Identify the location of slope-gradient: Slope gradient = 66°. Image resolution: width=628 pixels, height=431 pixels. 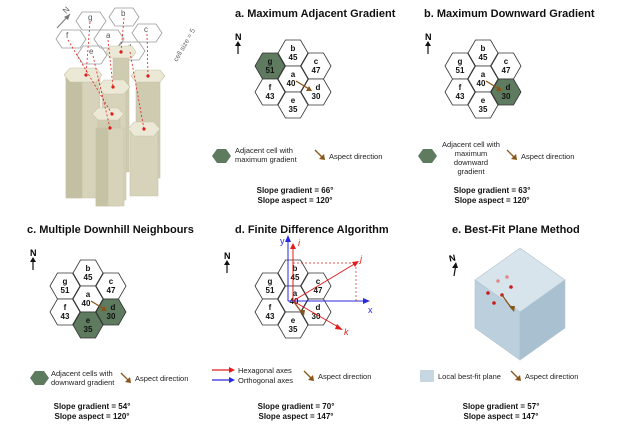
(295, 190).